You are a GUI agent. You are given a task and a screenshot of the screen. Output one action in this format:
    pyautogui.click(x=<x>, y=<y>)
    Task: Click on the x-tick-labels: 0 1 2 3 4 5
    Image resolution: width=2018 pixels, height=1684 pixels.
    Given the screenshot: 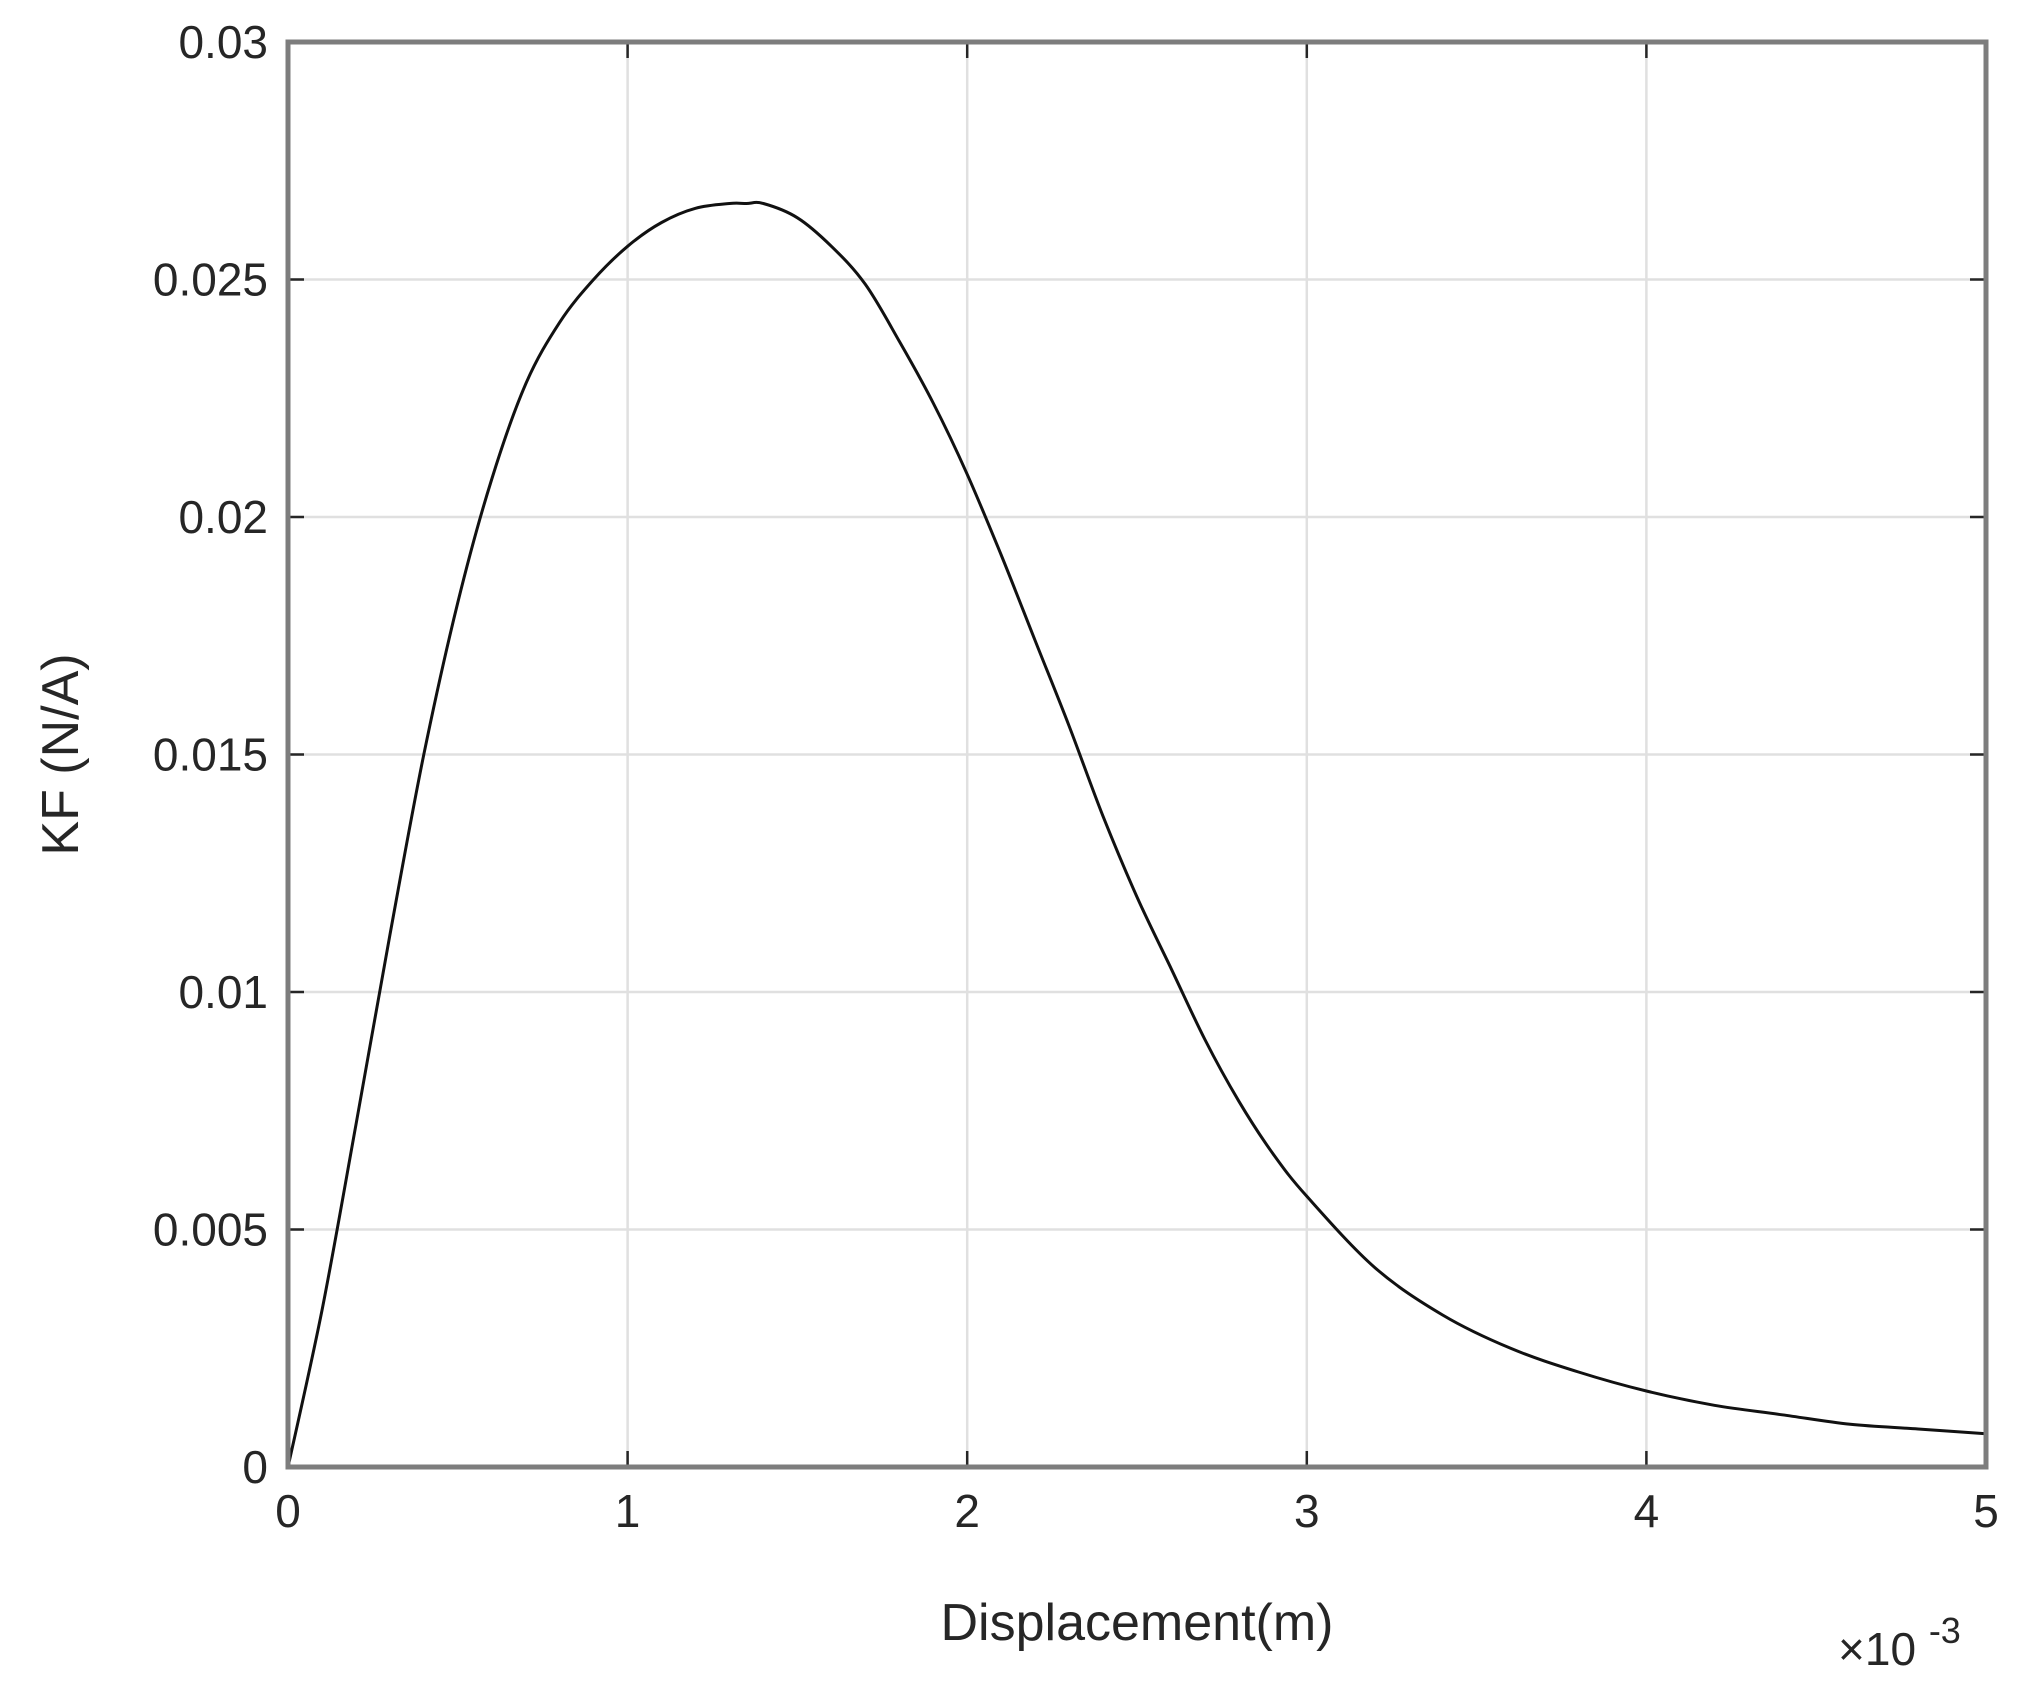 What is the action you would take?
    pyautogui.click(x=1137, y=1511)
    